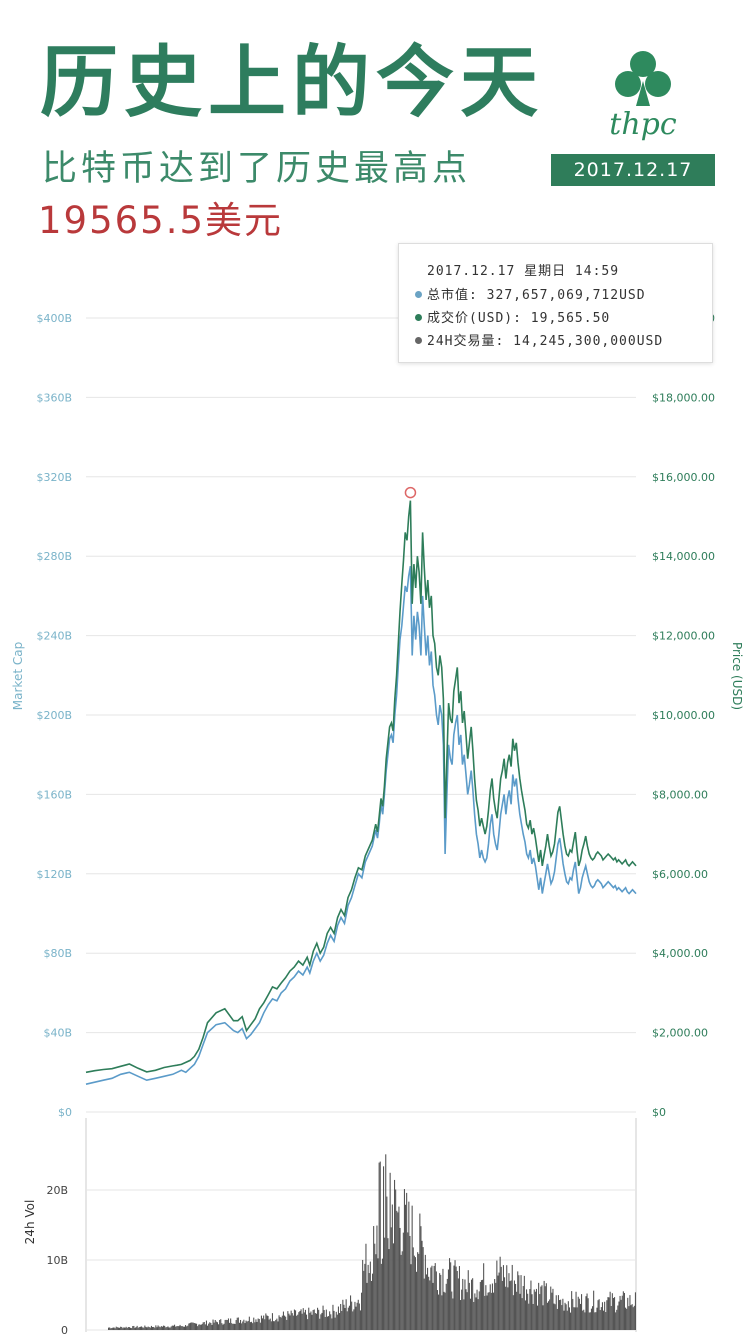  What do you see at coordinates (410, 492) in the screenshot?
I see `peak-marker` at bounding box center [410, 492].